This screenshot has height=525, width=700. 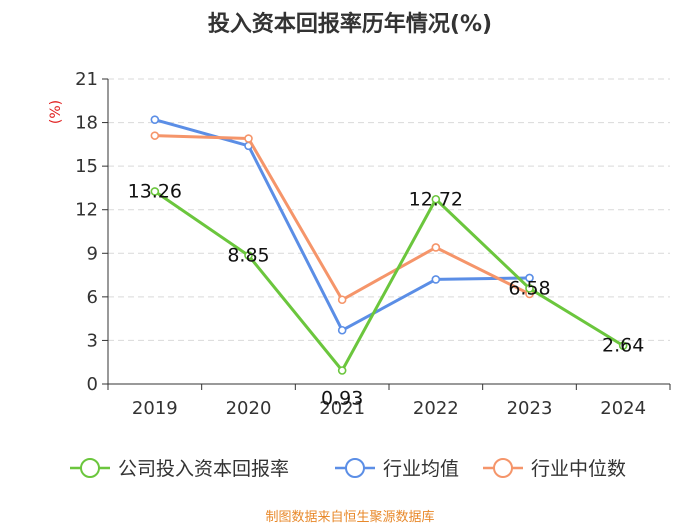 I want to click on source-note: 制图数据来自恒生聚源数据库, so click(x=350, y=517).